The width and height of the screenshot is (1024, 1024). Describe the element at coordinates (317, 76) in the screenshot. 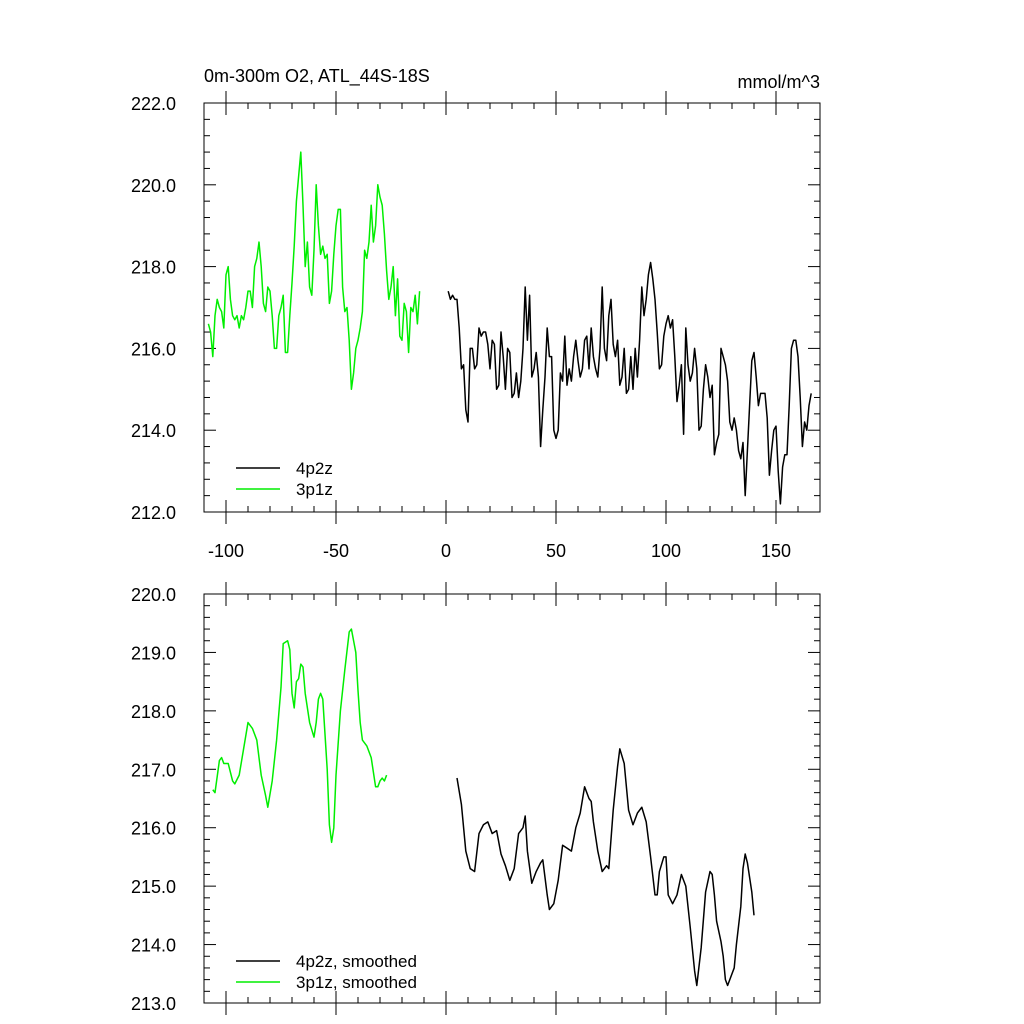

I see `top-chart-title: 0m-300m O2, ATL_44S-18S` at that location.